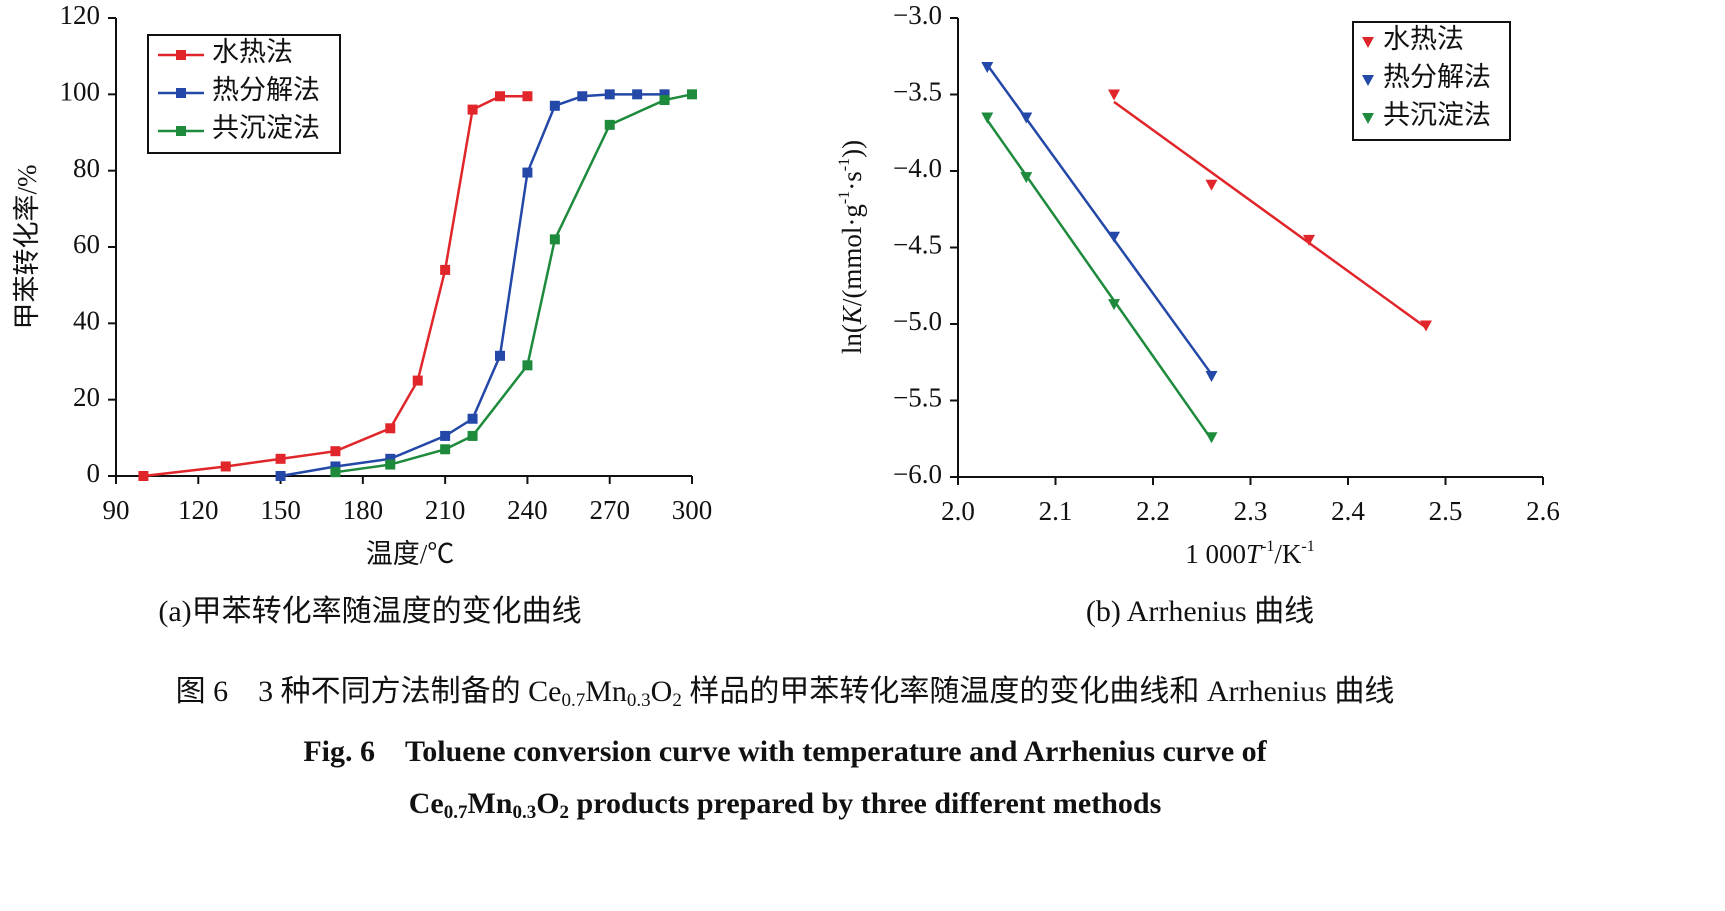 This screenshot has height=911, width=1725. Describe the element at coordinates (917, 92) in the screenshot. I see `y-tick-label: −3.5` at that location.